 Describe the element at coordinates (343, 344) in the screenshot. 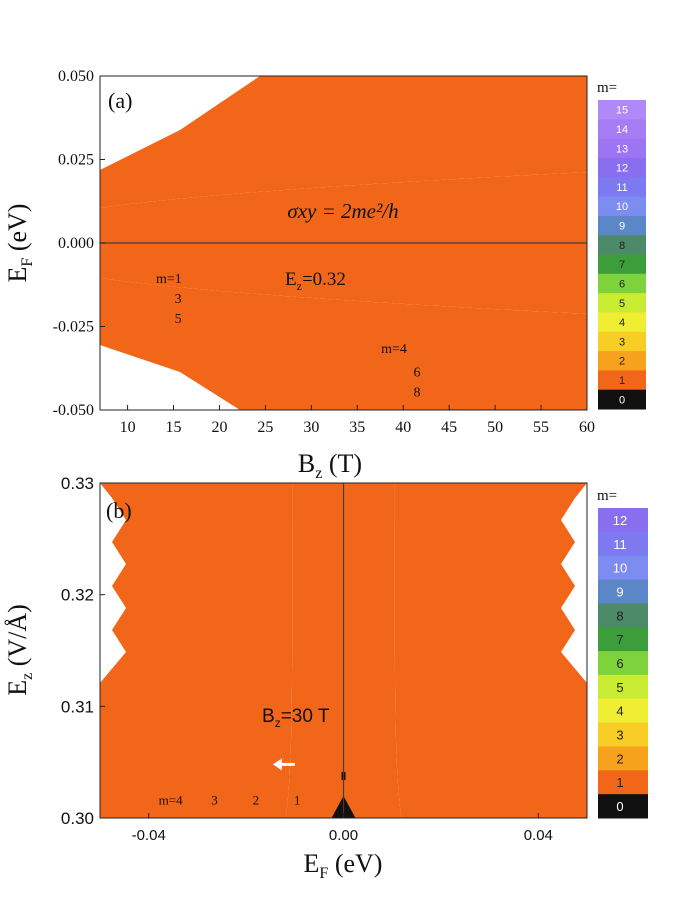

I see `band-lower-m1` at that location.